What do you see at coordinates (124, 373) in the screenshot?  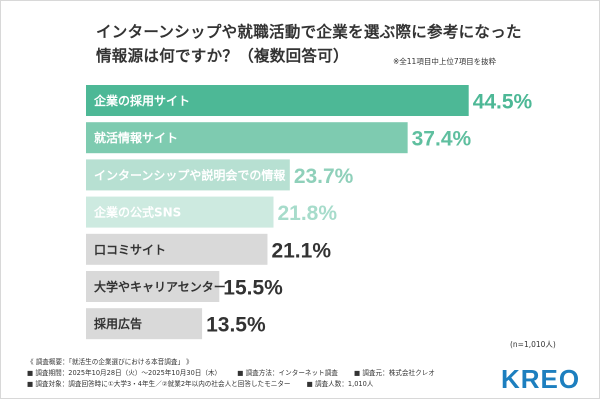 I see `survey-period: ■ 調査期間：2025年10月28日（火）〜2025年10月30日（木）` at bounding box center [124, 373].